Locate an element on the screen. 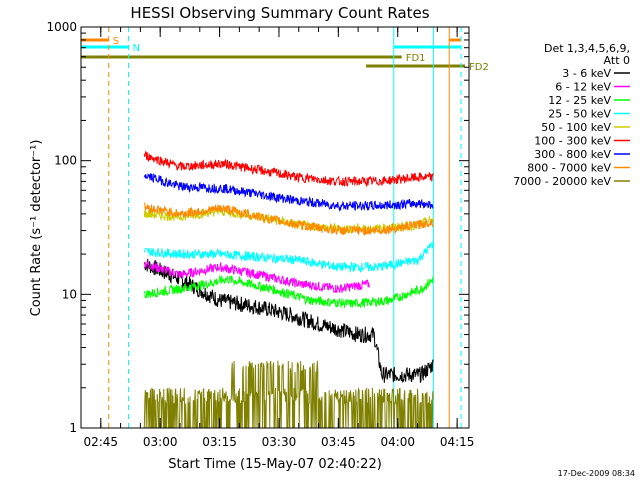  x-tick-label: 04:00 is located at coordinates (397, 442).